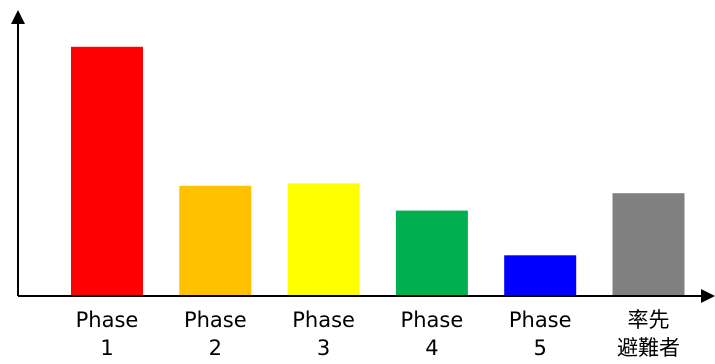  I want to click on x-tick-label-1-line-1: Phase, so click(107, 320).